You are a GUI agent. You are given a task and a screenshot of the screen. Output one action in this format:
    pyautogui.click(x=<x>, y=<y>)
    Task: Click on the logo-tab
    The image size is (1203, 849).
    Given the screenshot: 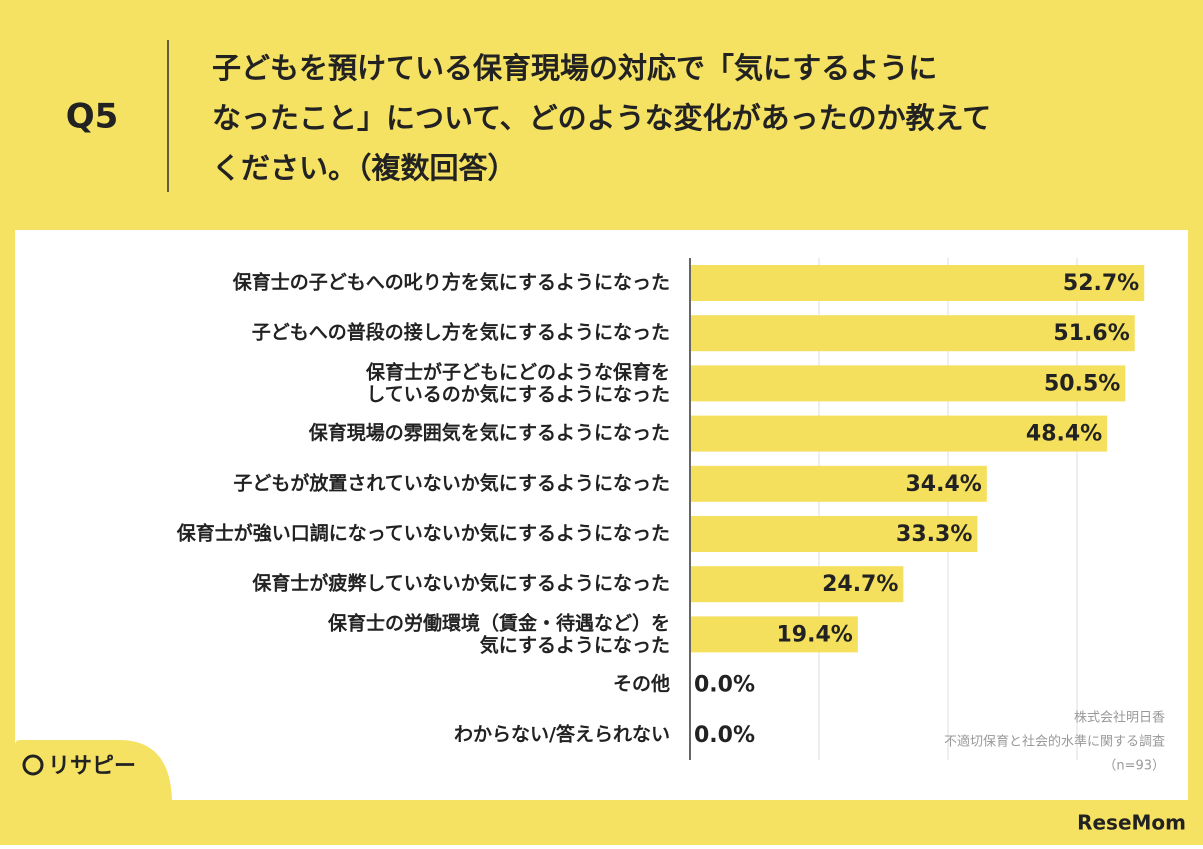 What is the action you would take?
    pyautogui.click(x=93, y=770)
    